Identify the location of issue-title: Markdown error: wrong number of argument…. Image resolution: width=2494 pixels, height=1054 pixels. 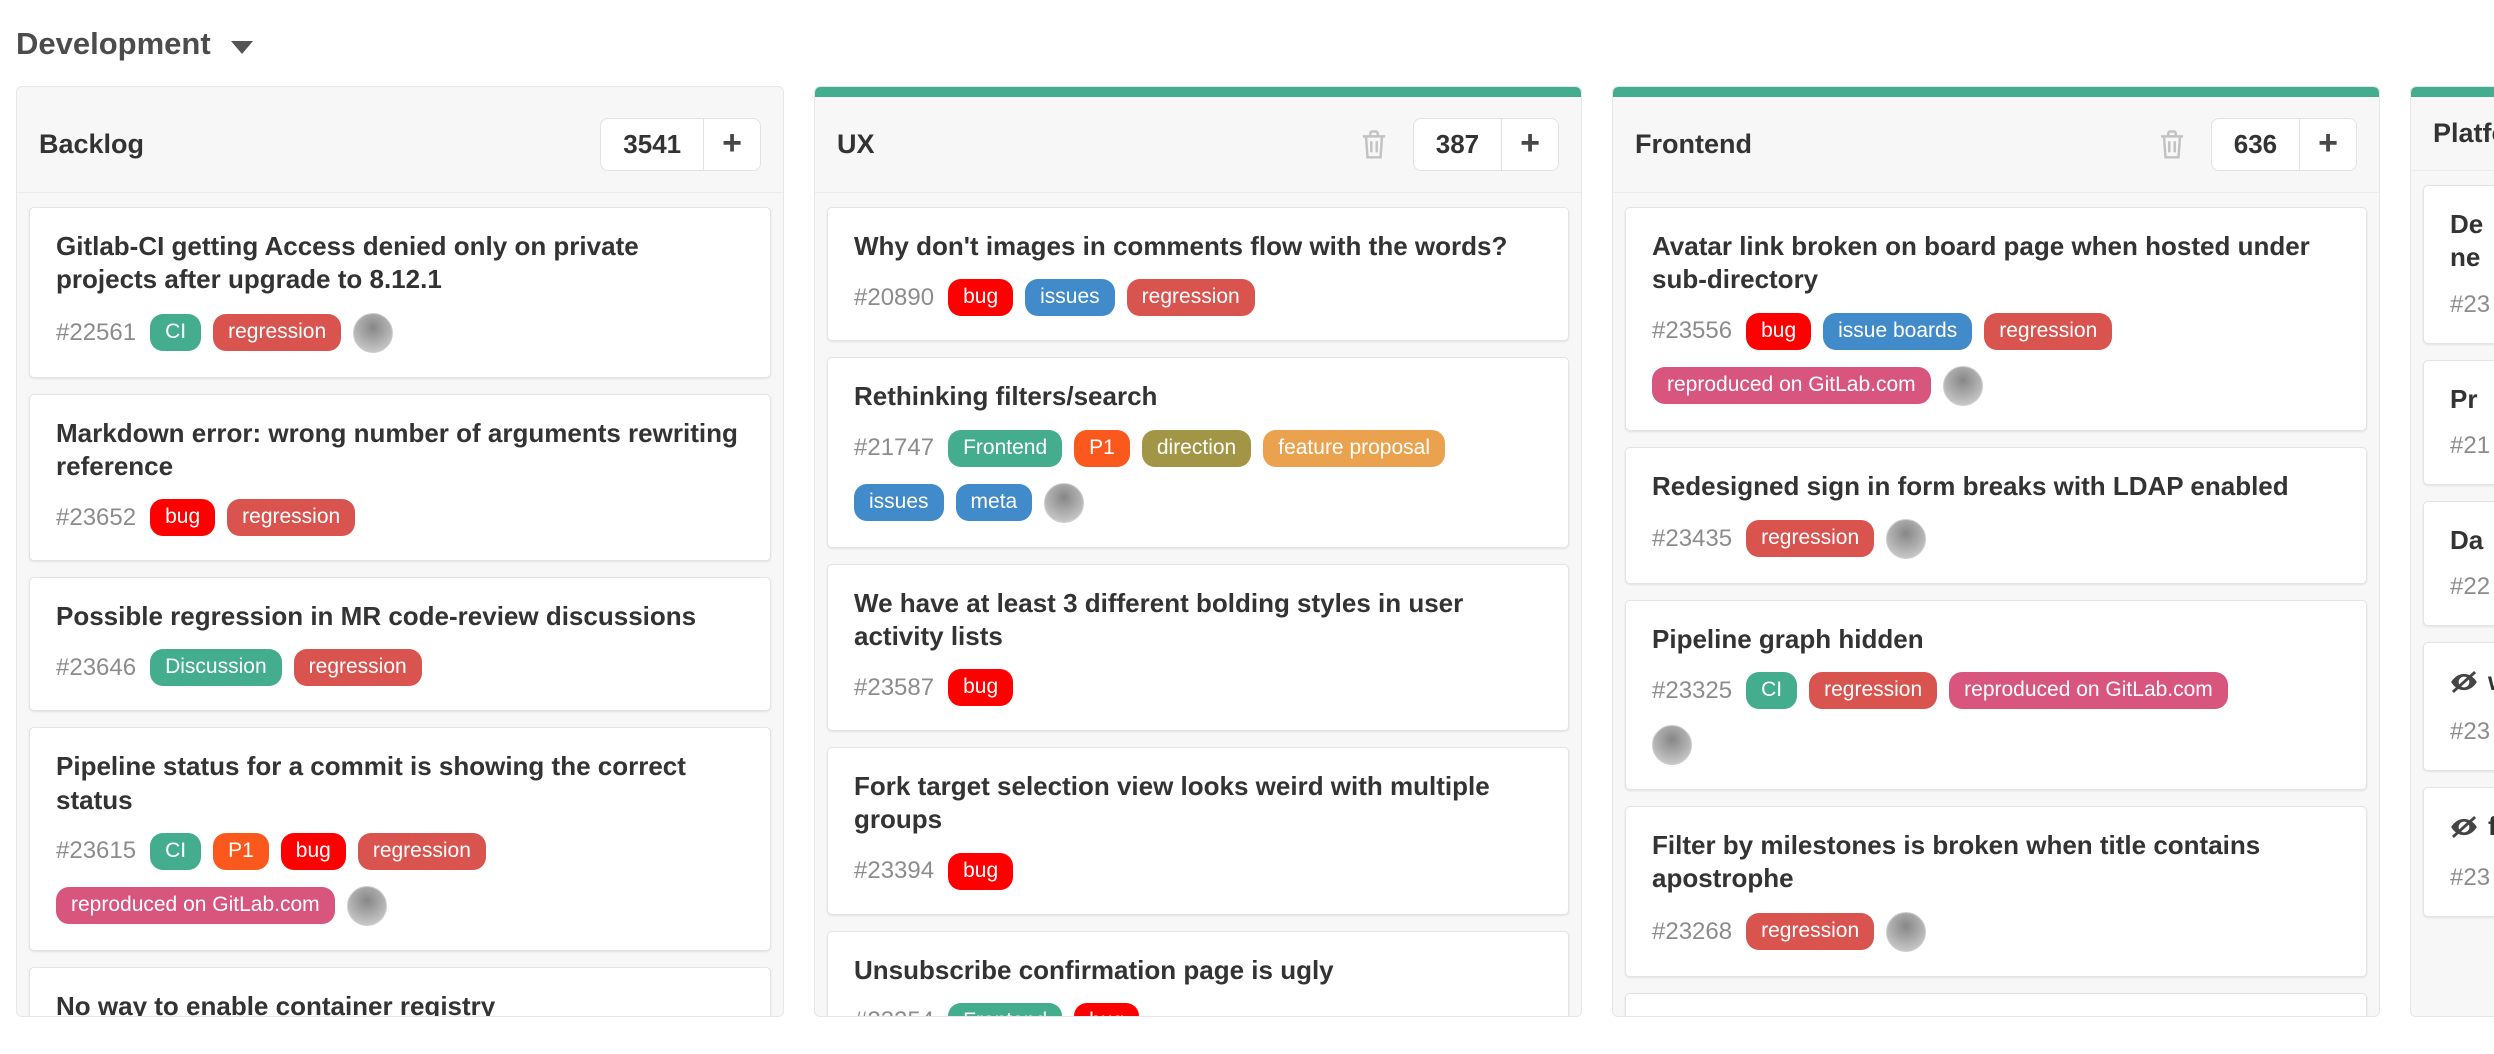
(400, 450).